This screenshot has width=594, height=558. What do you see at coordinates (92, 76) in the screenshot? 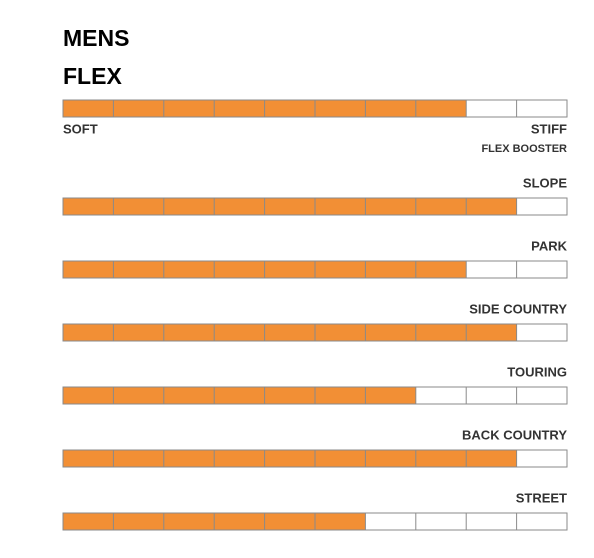
I see `subtitle: FLEX` at bounding box center [92, 76].